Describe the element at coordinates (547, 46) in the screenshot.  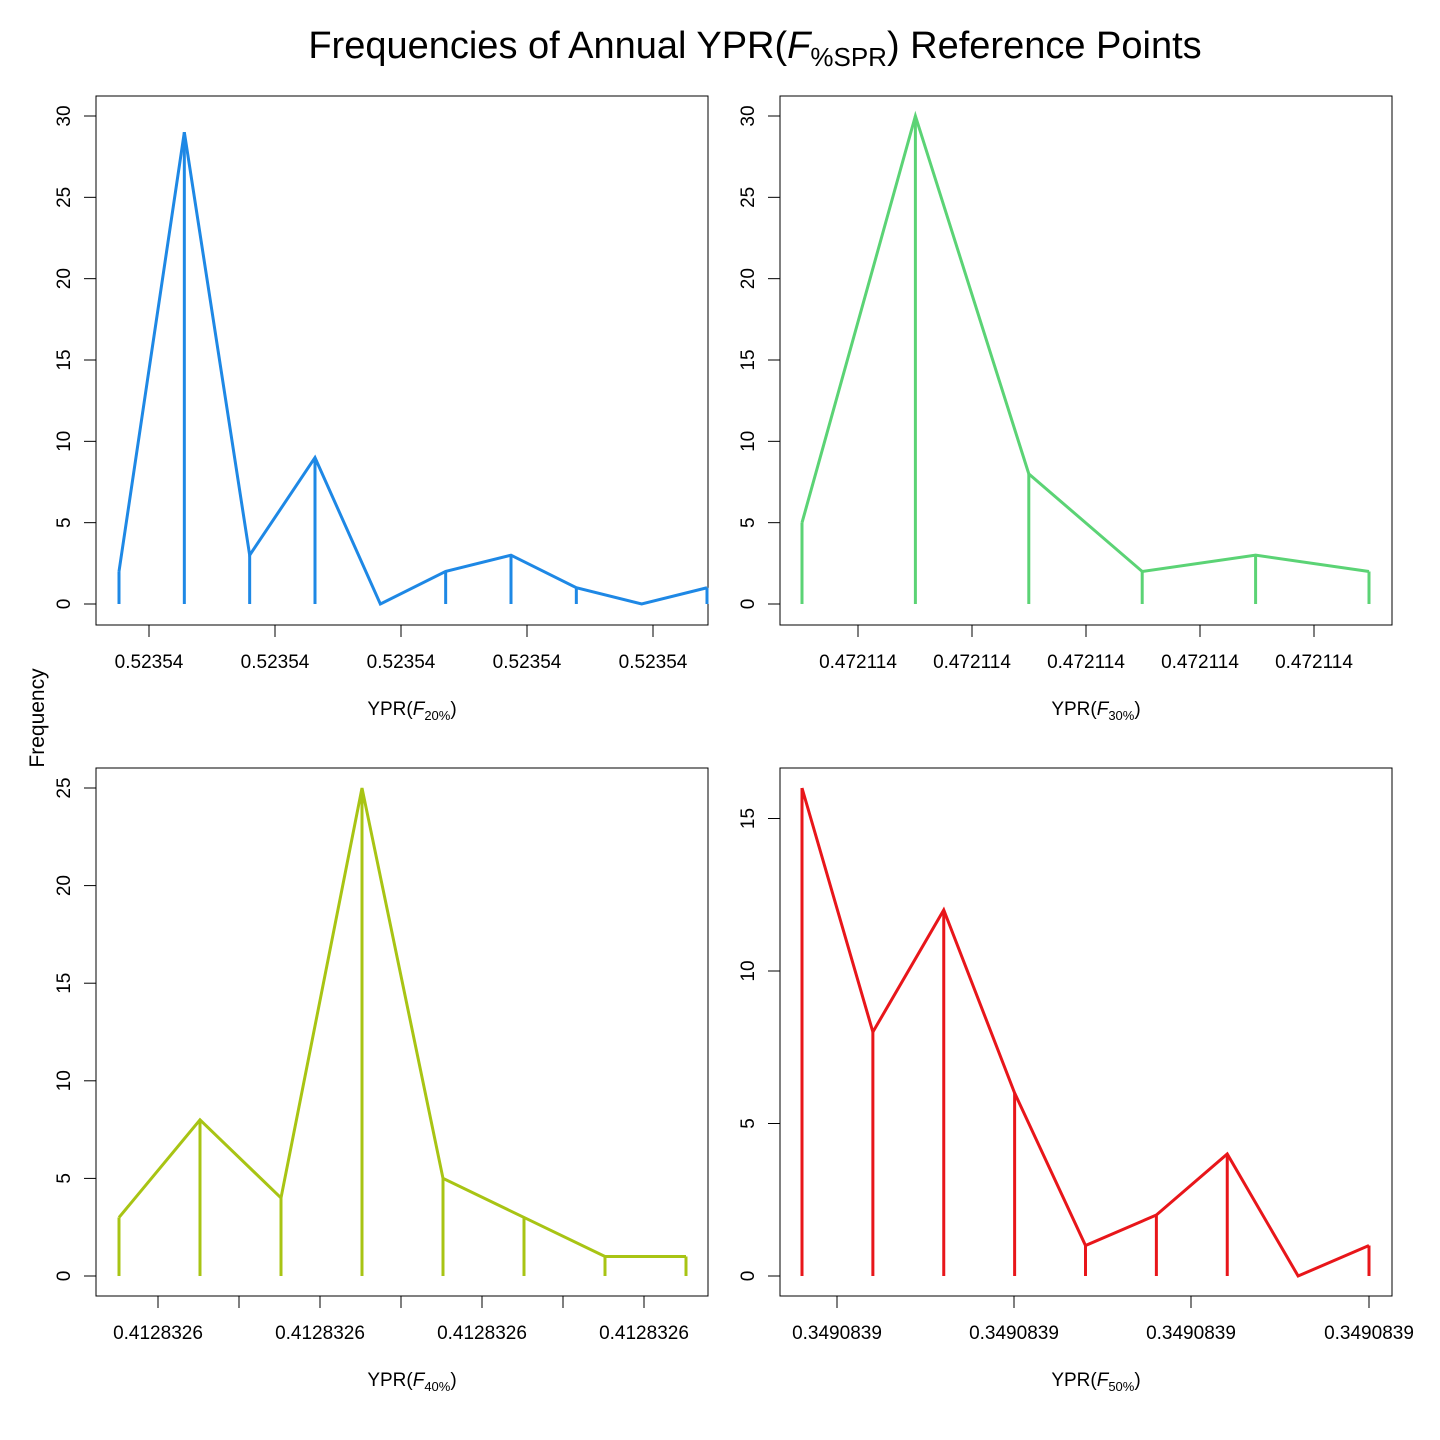
I see `chart-title-pre: Frequencies of Annual YPR(` at that location.